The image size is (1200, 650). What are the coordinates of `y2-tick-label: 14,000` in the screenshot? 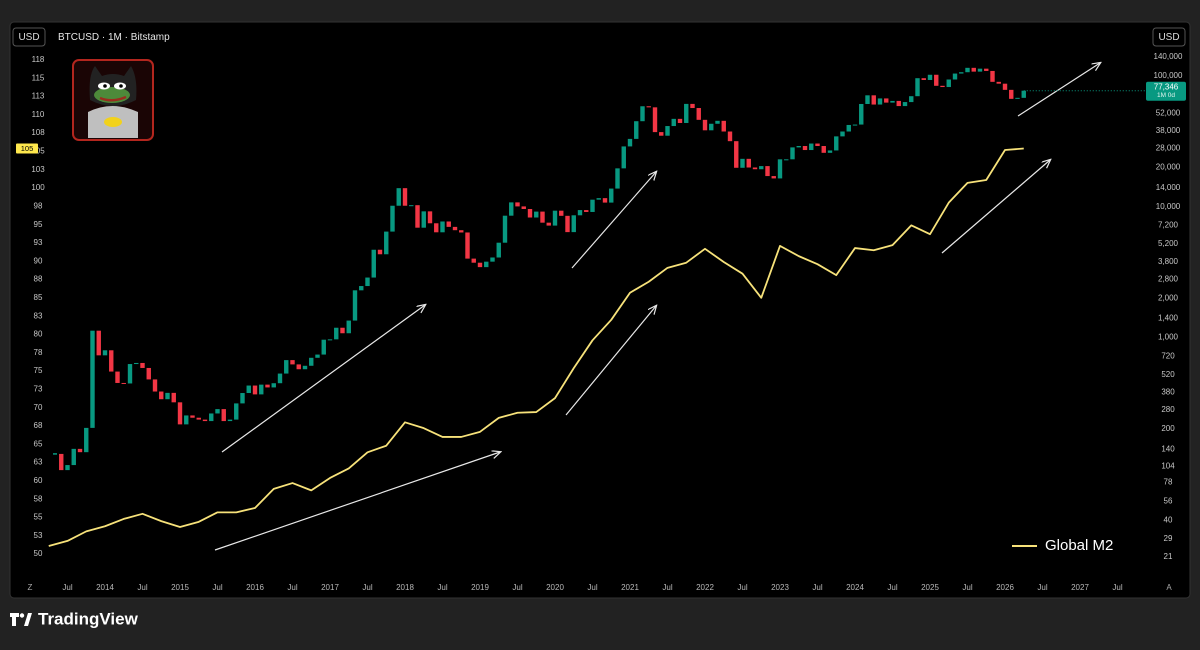 It's located at (1168, 187).